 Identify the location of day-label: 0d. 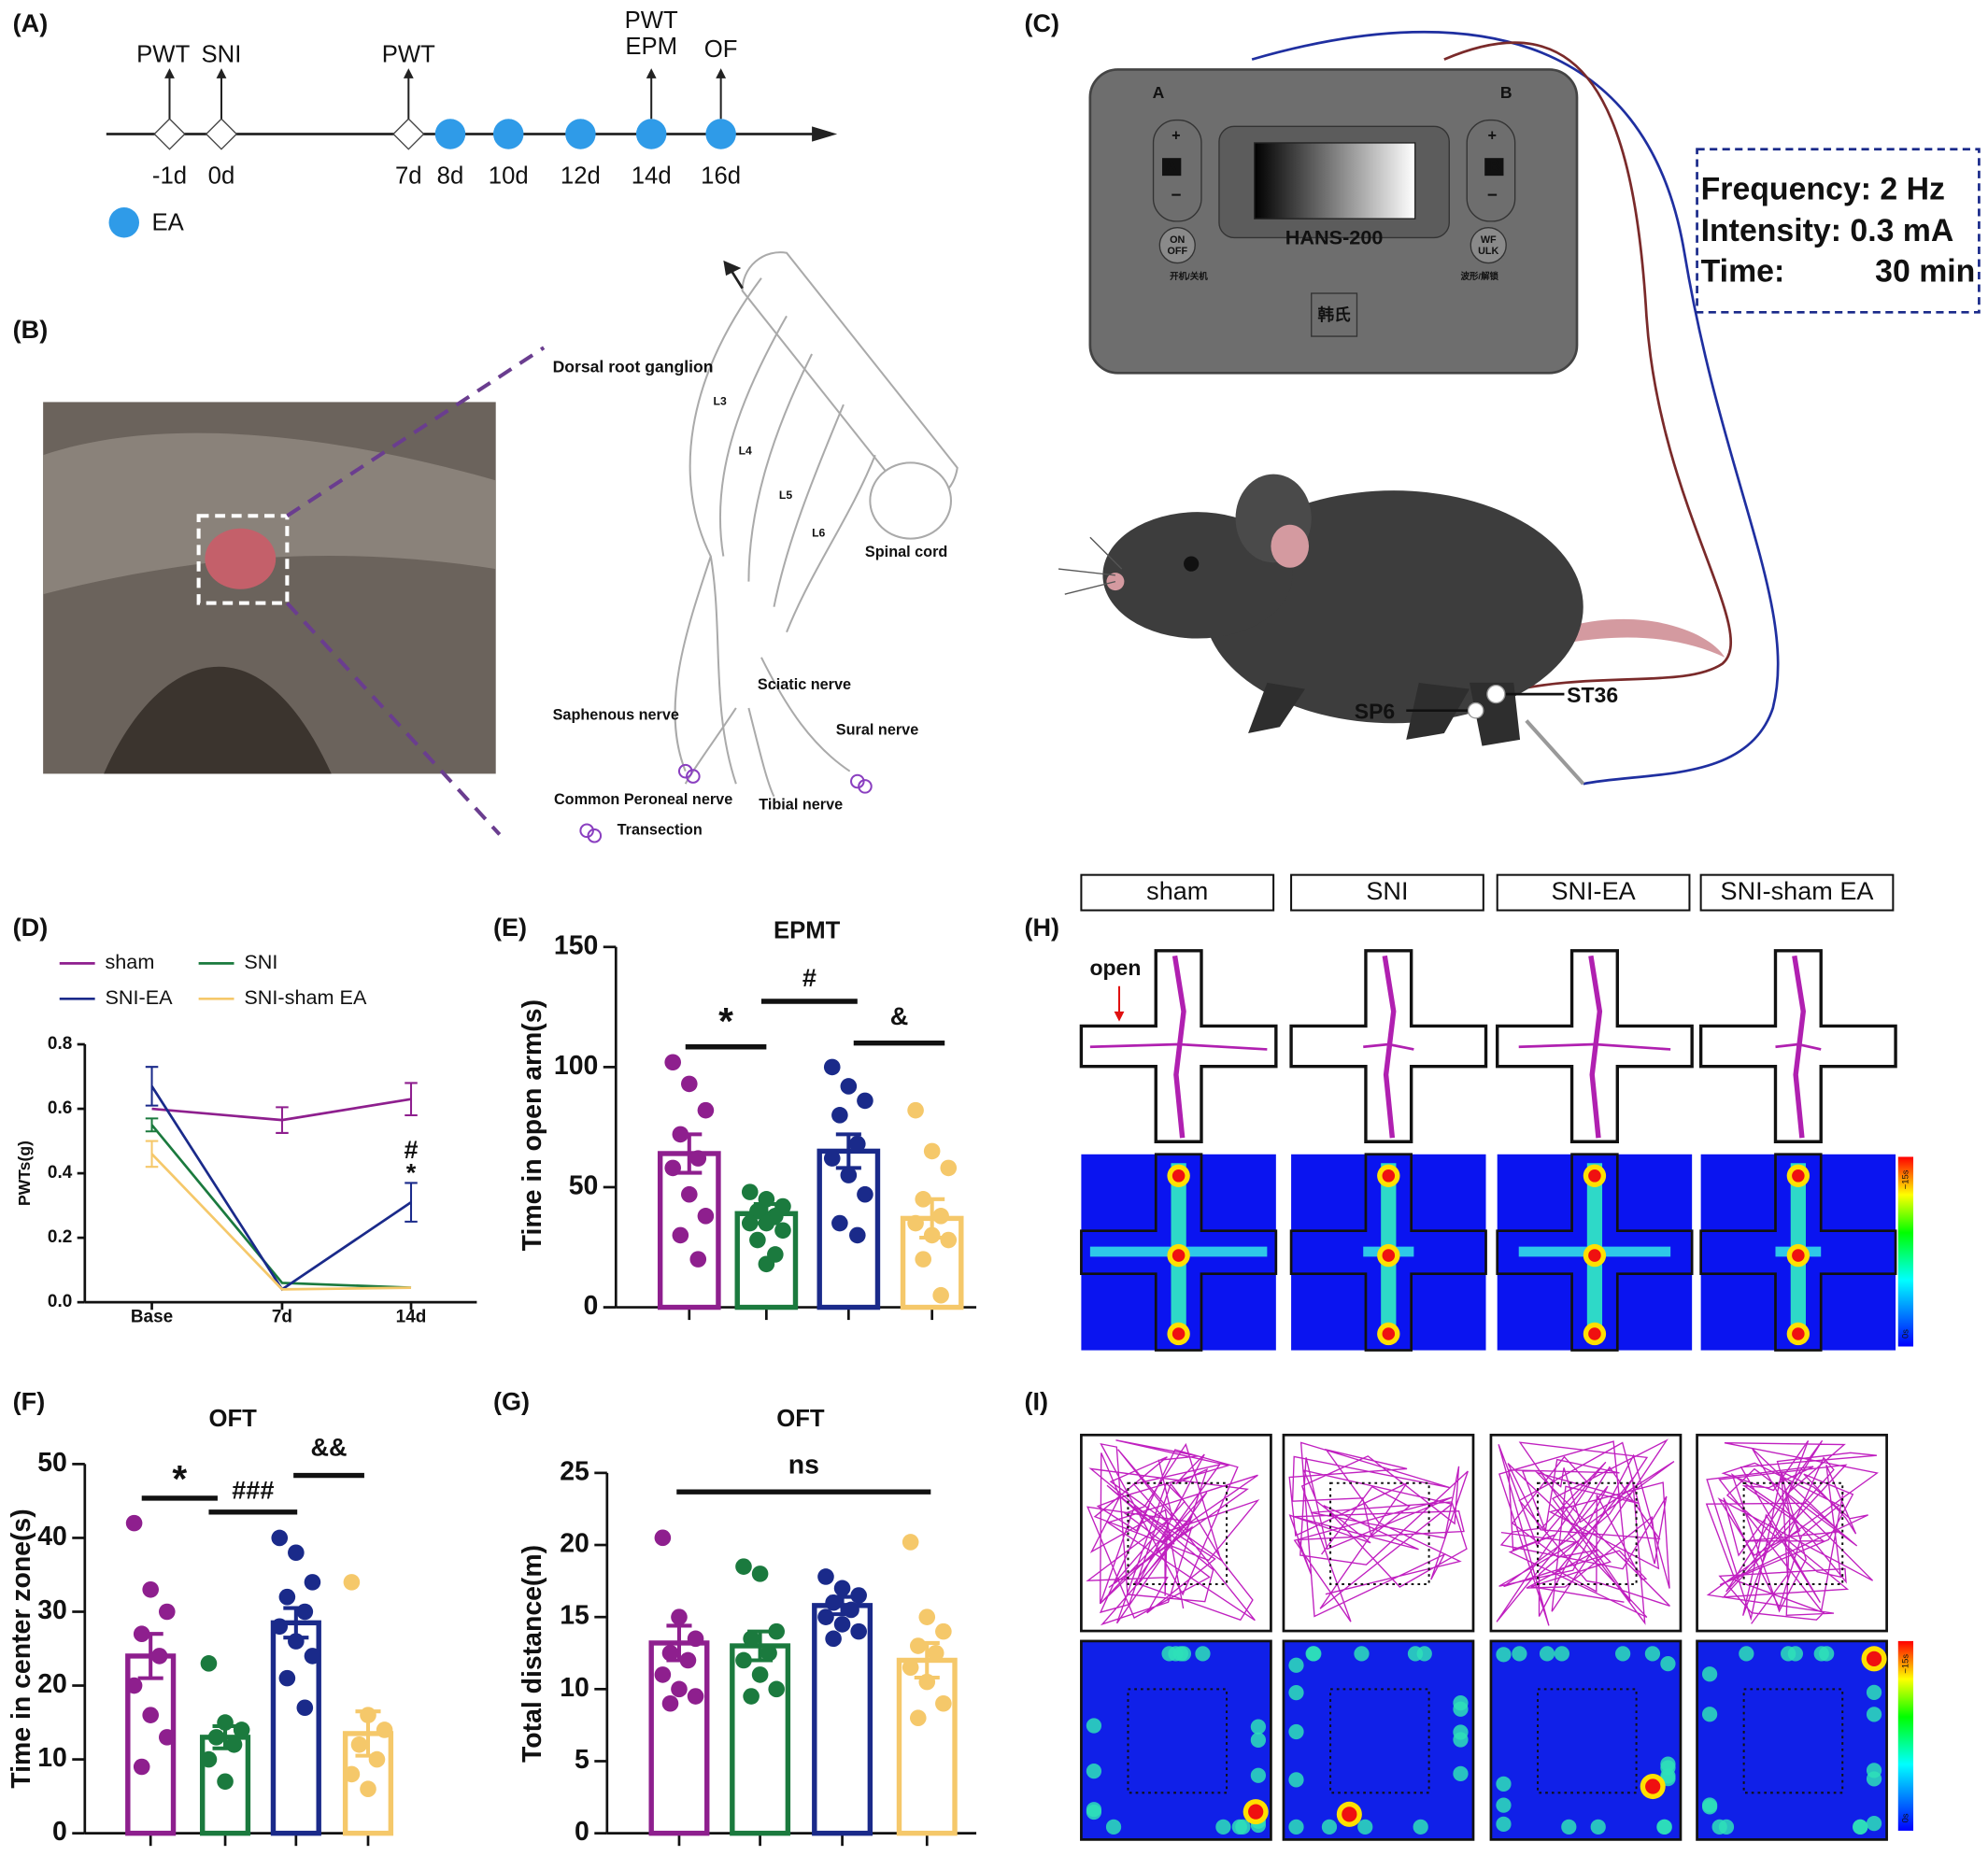
(221, 176).